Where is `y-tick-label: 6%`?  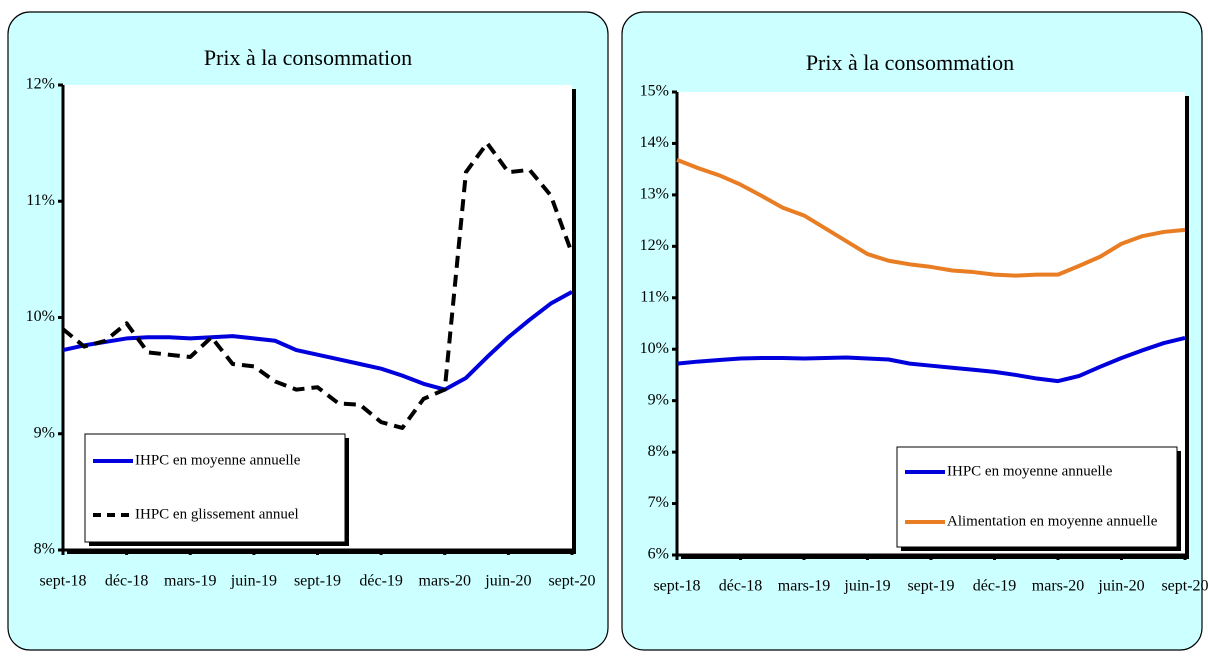 y-tick-label: 6% is located at coordinates (658, 554).